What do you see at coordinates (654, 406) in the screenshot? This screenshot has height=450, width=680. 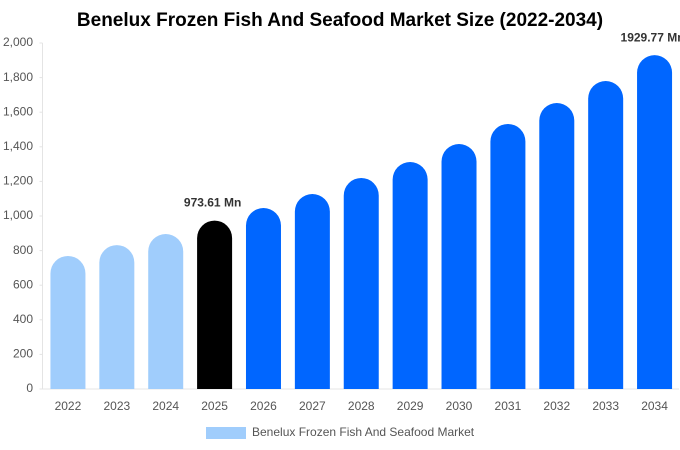 I see `x-tick-label: 2034` at bounding box center [654, 406].